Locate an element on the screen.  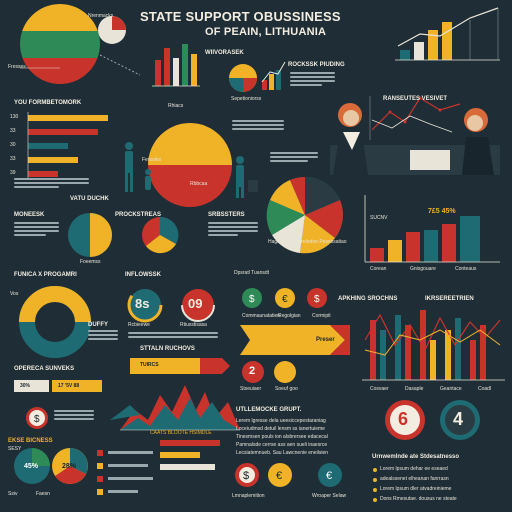
vatu-title: VATU DUCHK is located at coordinates (89, 199).